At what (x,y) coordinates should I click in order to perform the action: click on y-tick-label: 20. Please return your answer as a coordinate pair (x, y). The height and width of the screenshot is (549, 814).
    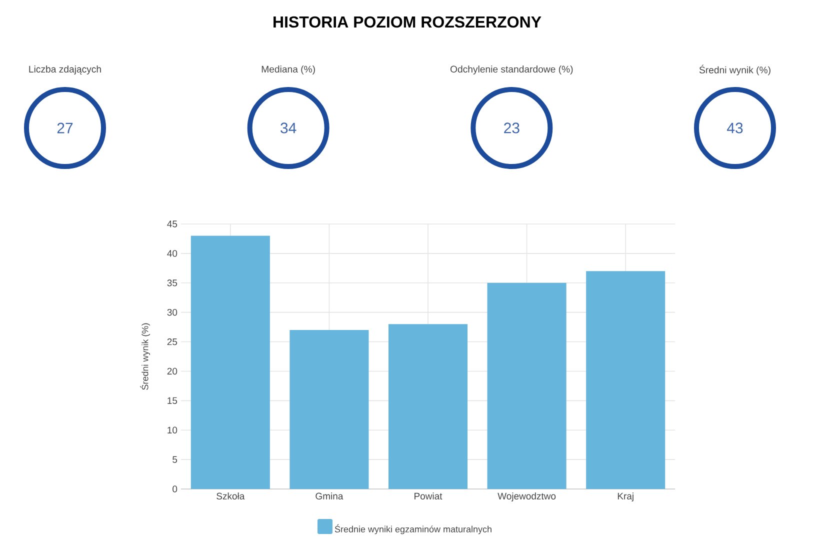
    Looking at the image, I should click on (172, 371).